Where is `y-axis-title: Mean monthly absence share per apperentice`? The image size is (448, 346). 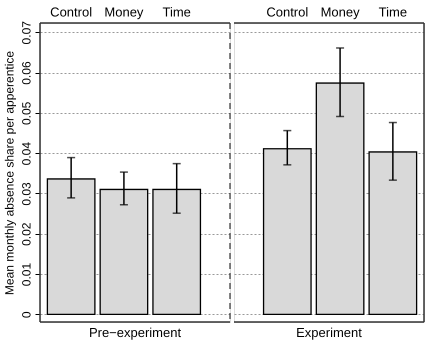
y-axis-title: Mean monthly absence share per apperentice is located at coordinates (9, 173).